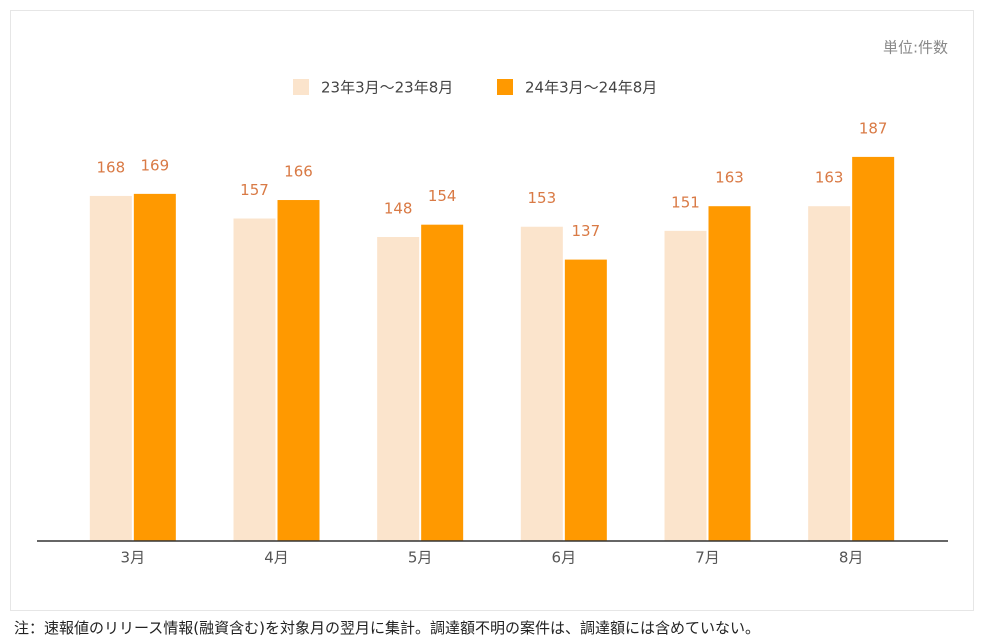 This screenshot has height=643, width=988. I want to click on legend-label: 24年3月～24年8月, so click(591, 88).